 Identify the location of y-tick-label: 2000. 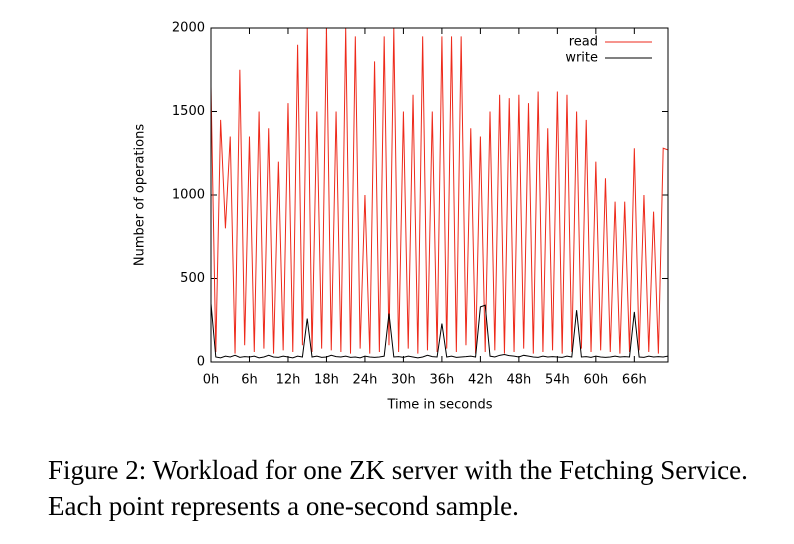
(188, 28).